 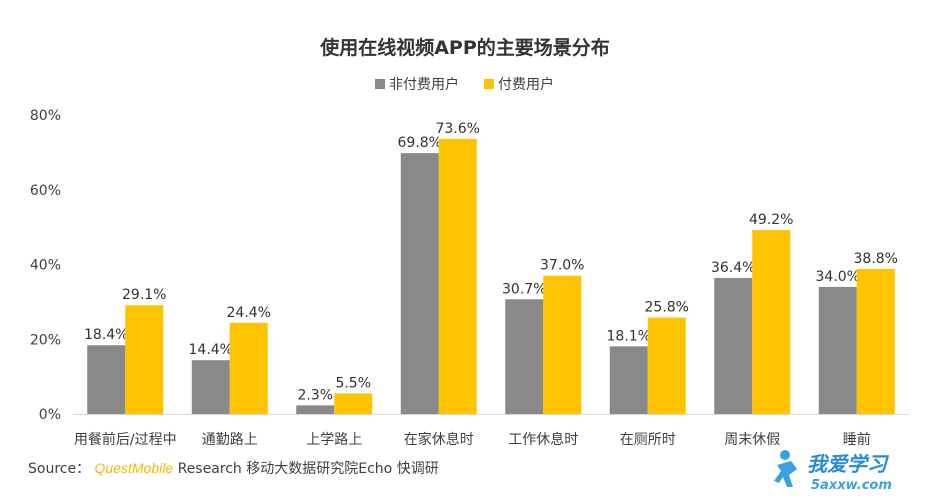 What do you see at coordinates (106, 335) in the screenshot?
I see `data-label: 18.4%` at bounding box center [106, 335].